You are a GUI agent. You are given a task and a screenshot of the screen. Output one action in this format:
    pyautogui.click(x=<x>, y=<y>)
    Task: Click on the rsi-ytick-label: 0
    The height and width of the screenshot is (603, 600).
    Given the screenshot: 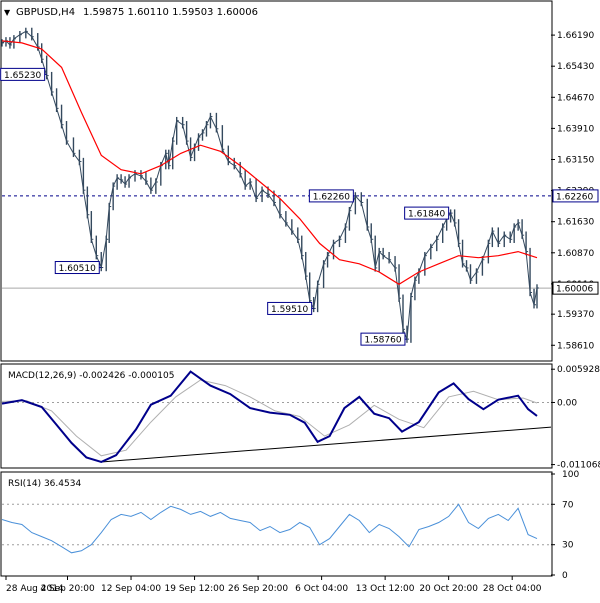 What is the action you would take?
    pyautogui.click(x=565, y=576)
    